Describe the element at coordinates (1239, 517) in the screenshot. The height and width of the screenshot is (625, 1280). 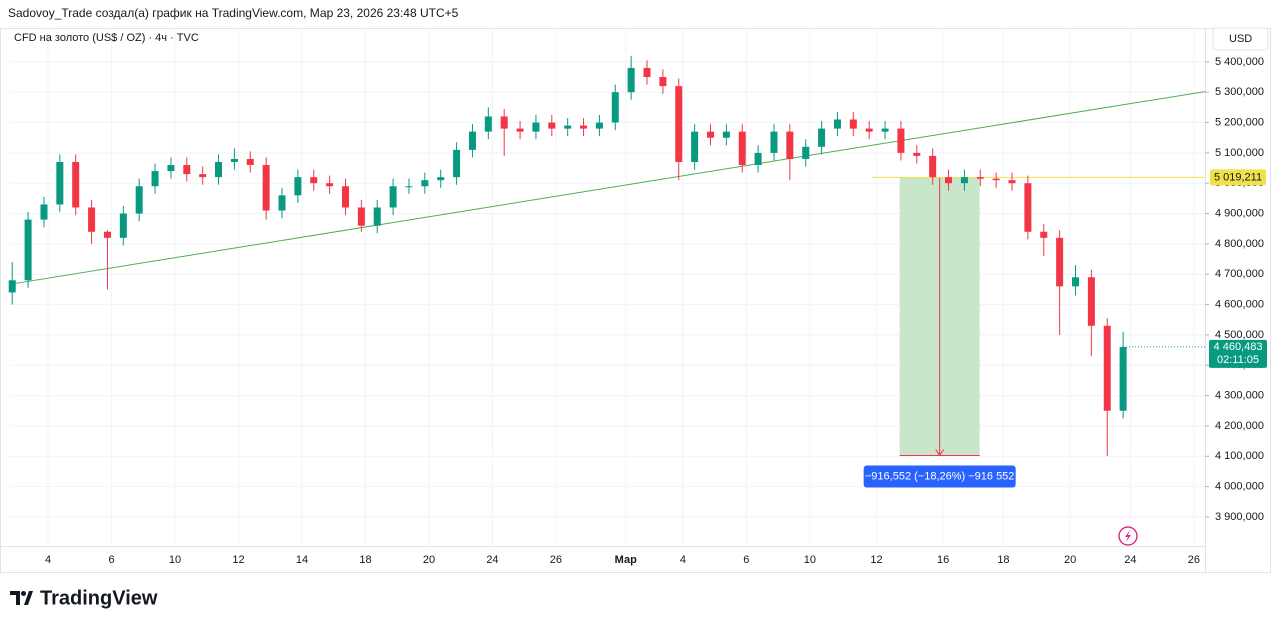
I see `y-tick-label: 3 900,000` at that location.